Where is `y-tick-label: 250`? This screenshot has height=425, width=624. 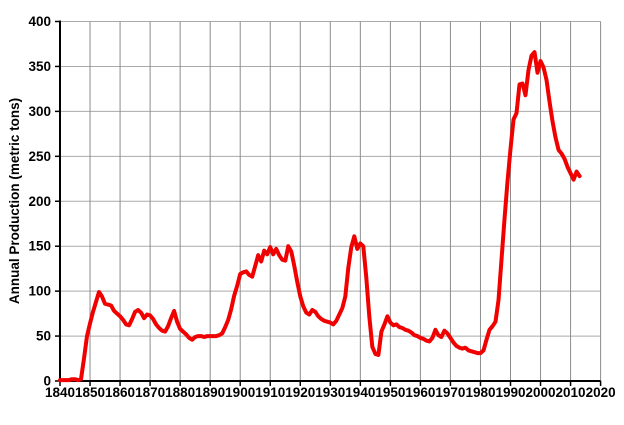 y-tick-label: 250 is located at coordinates (39, 156).